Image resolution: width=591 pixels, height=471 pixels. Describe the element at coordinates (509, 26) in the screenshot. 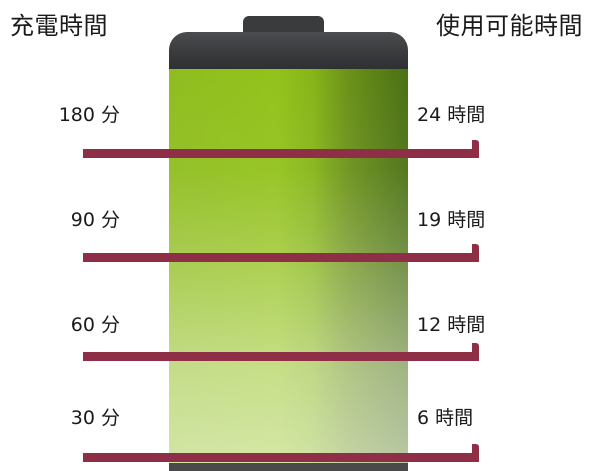

I see `usage-time-heading: 使用可能時間` at that location.